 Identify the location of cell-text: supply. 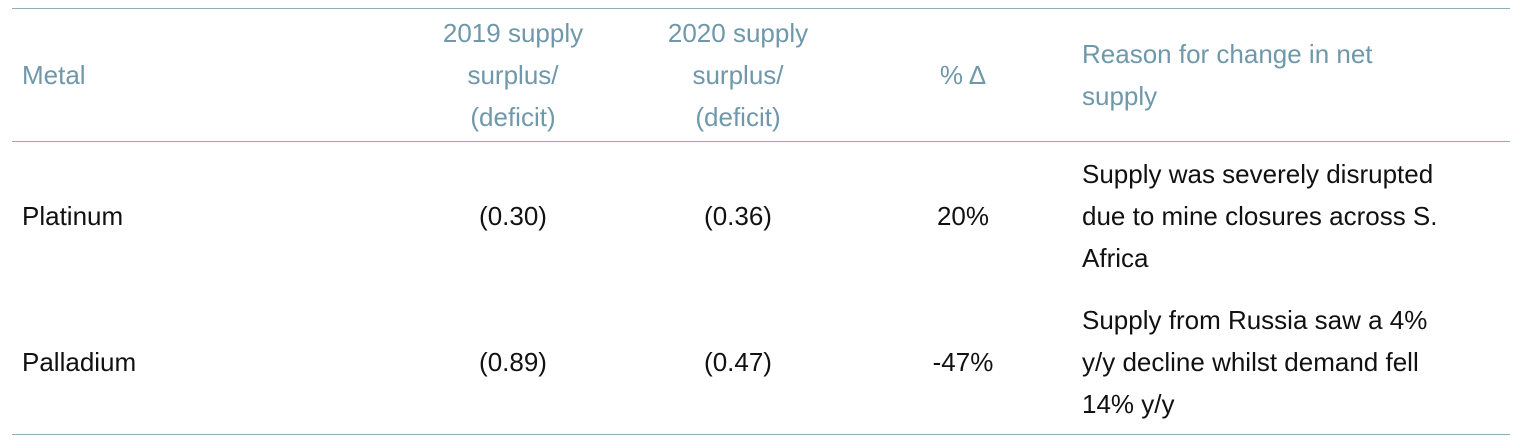
(1120, 95).